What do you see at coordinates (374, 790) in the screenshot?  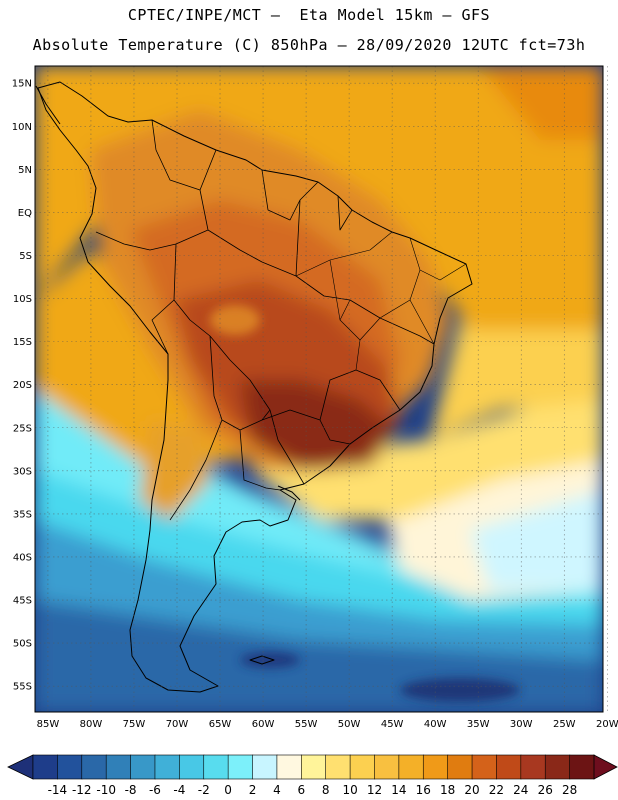 I see `colorbar-tick-label: 12` at bounding box center [374, 790].